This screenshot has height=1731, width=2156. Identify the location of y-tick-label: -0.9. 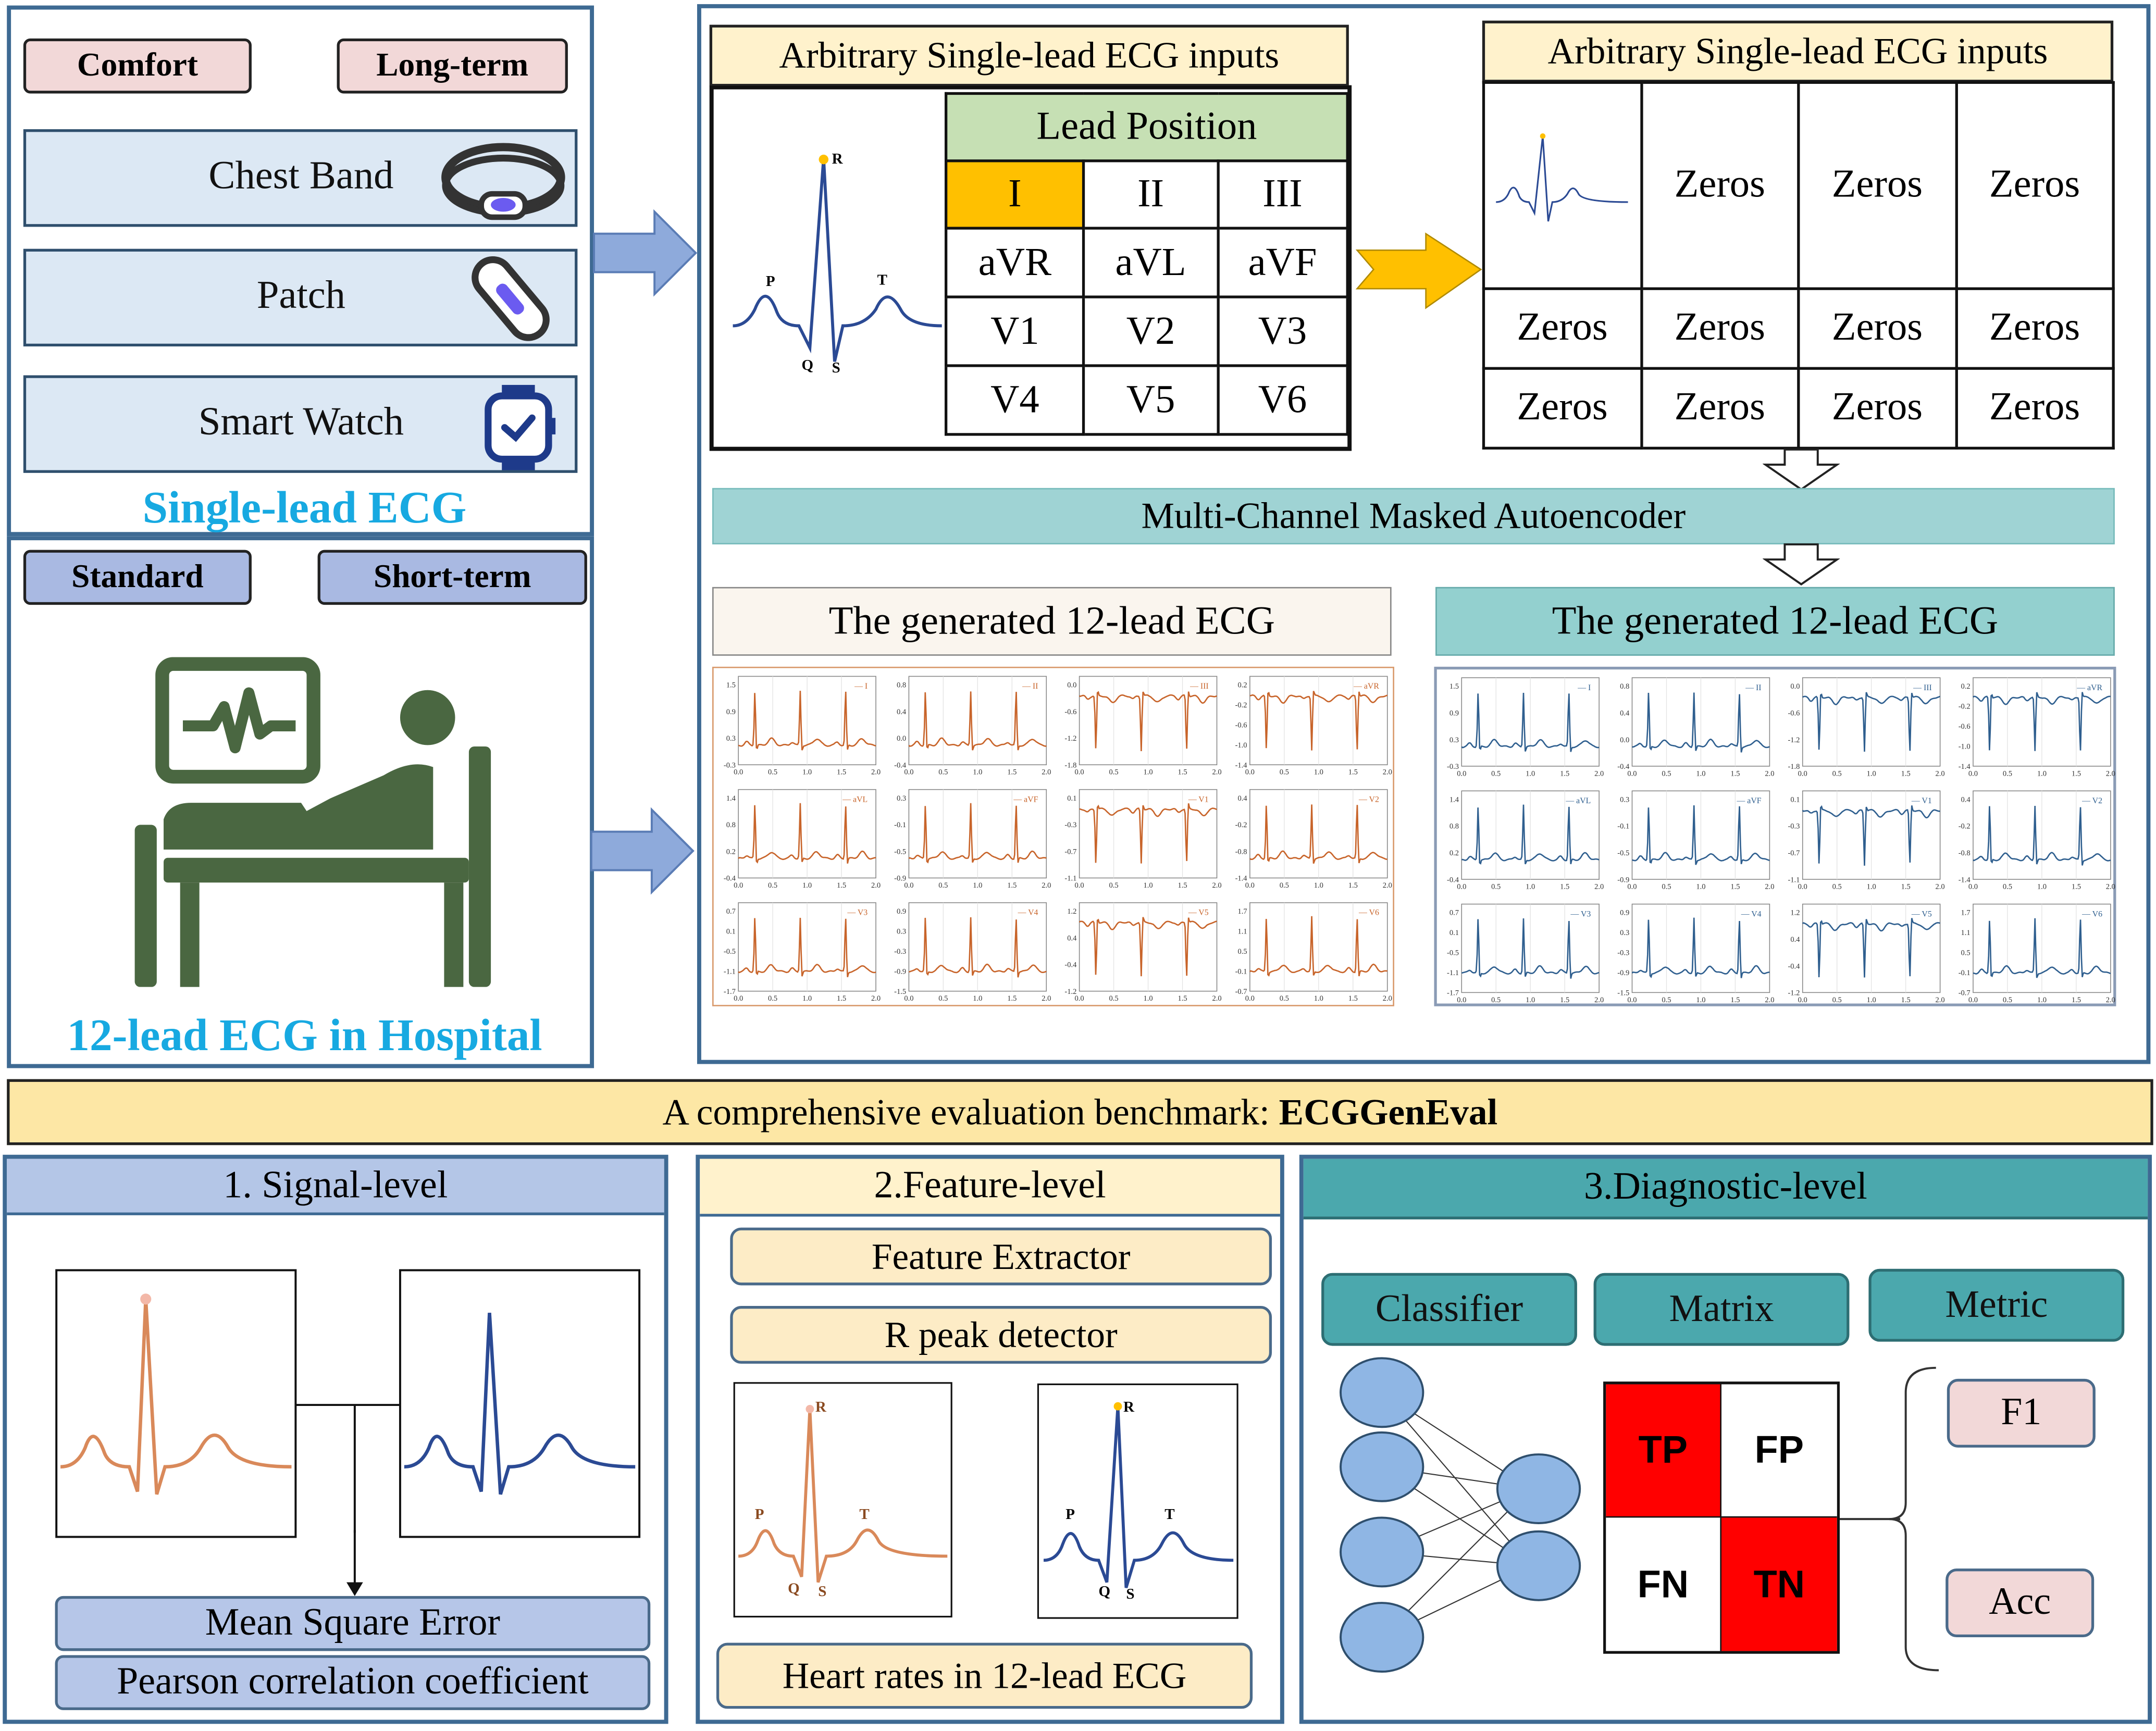
(900, 879).